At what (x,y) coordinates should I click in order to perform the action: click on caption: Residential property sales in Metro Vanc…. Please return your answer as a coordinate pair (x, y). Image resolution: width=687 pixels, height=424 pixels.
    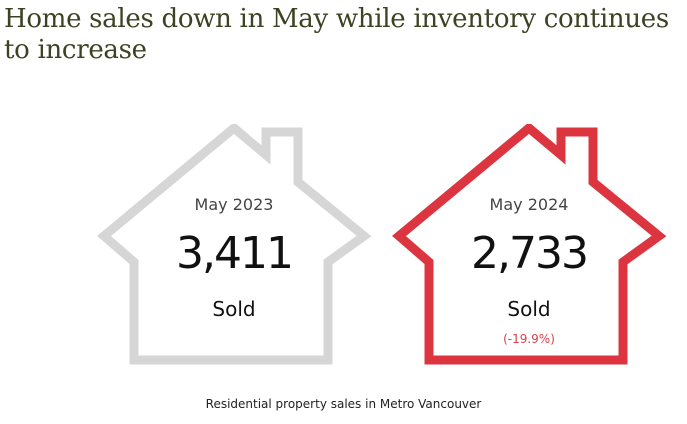
    Looking at the image, I should click on (343, 404).